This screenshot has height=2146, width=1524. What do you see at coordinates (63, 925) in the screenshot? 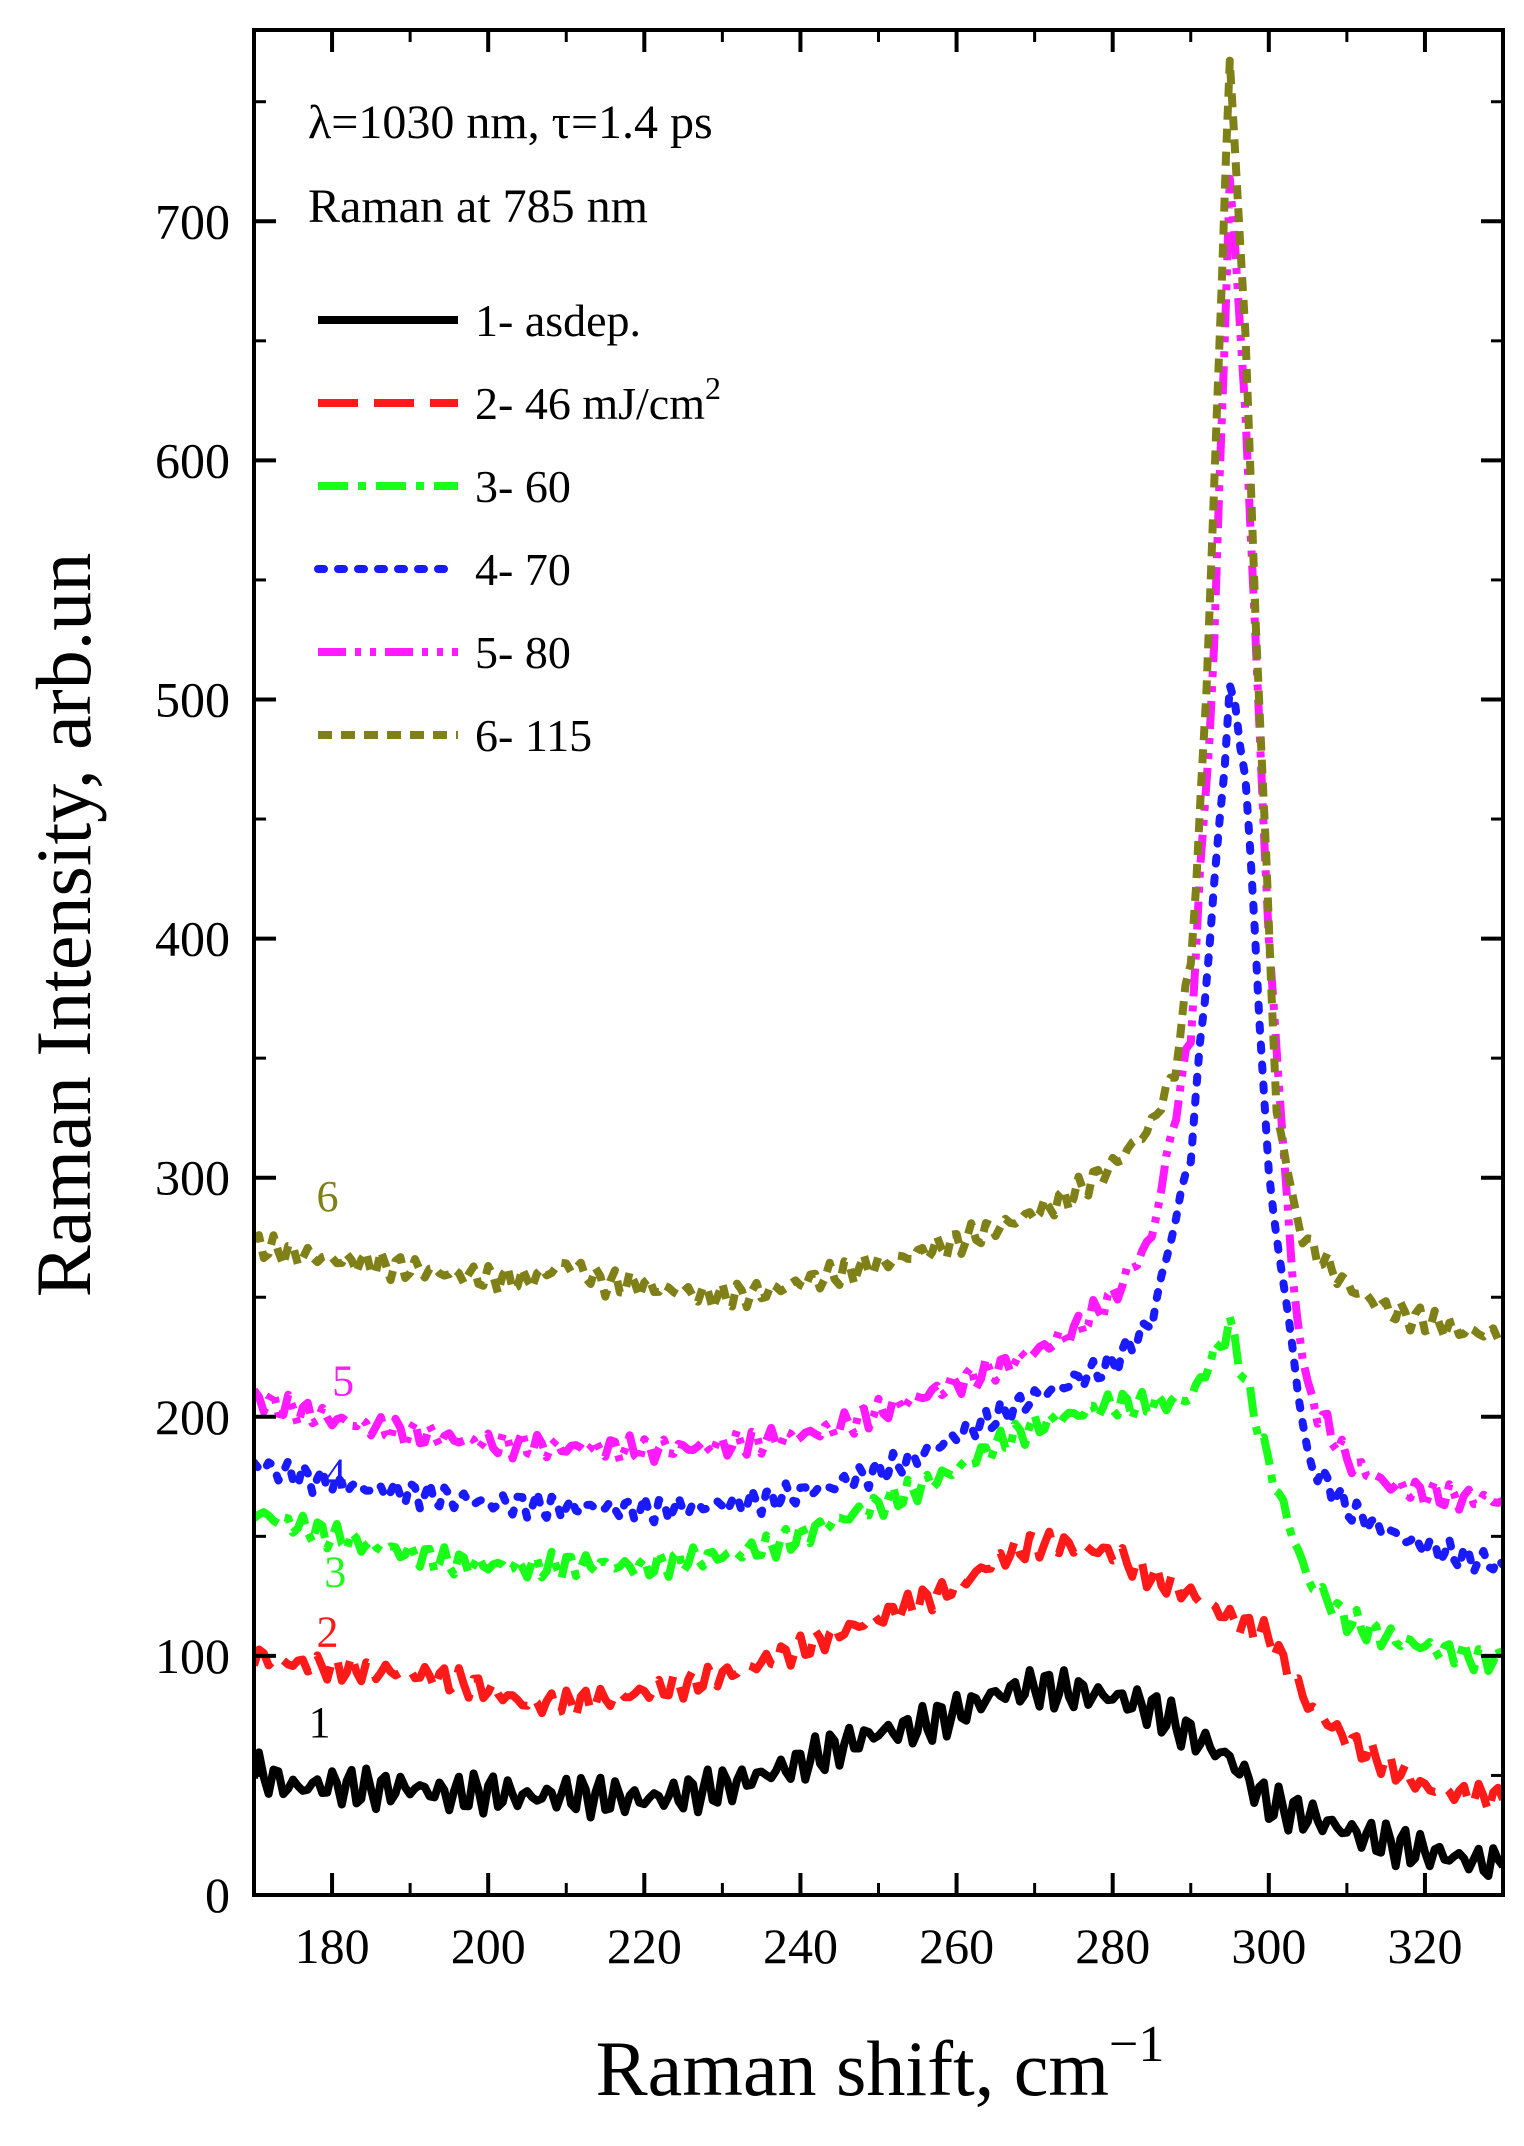
I see `y-axis-label: Raman Intensity, arb.un` at bounding box center [63, 925].